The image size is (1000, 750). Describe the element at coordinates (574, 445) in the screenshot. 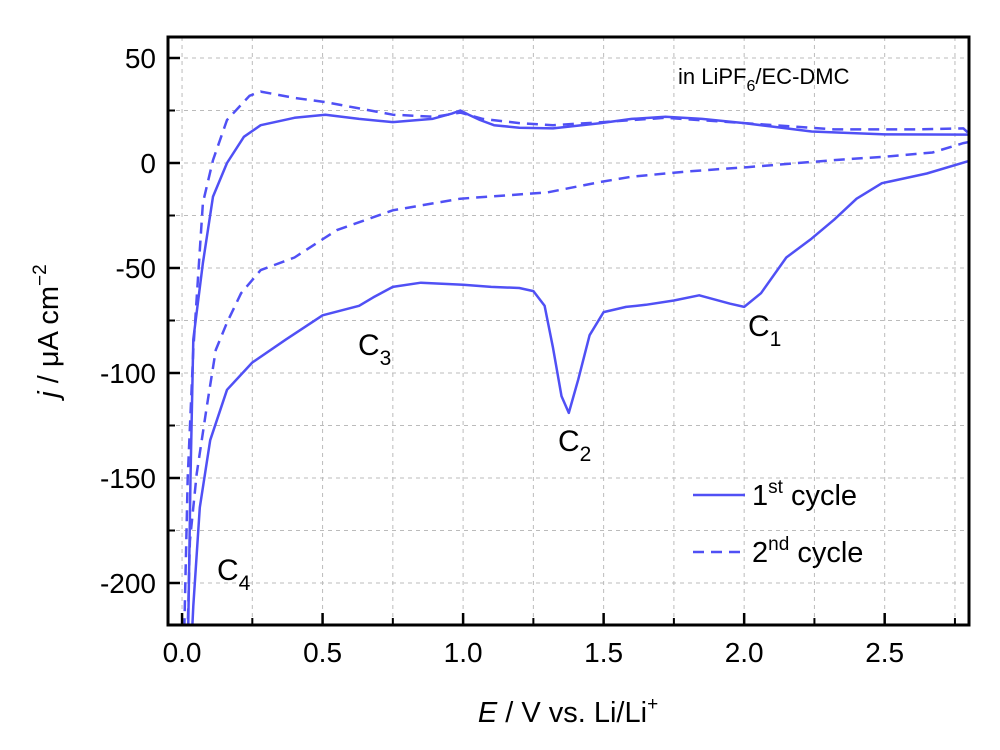

I see `peak-label-c2: C2` at that location.